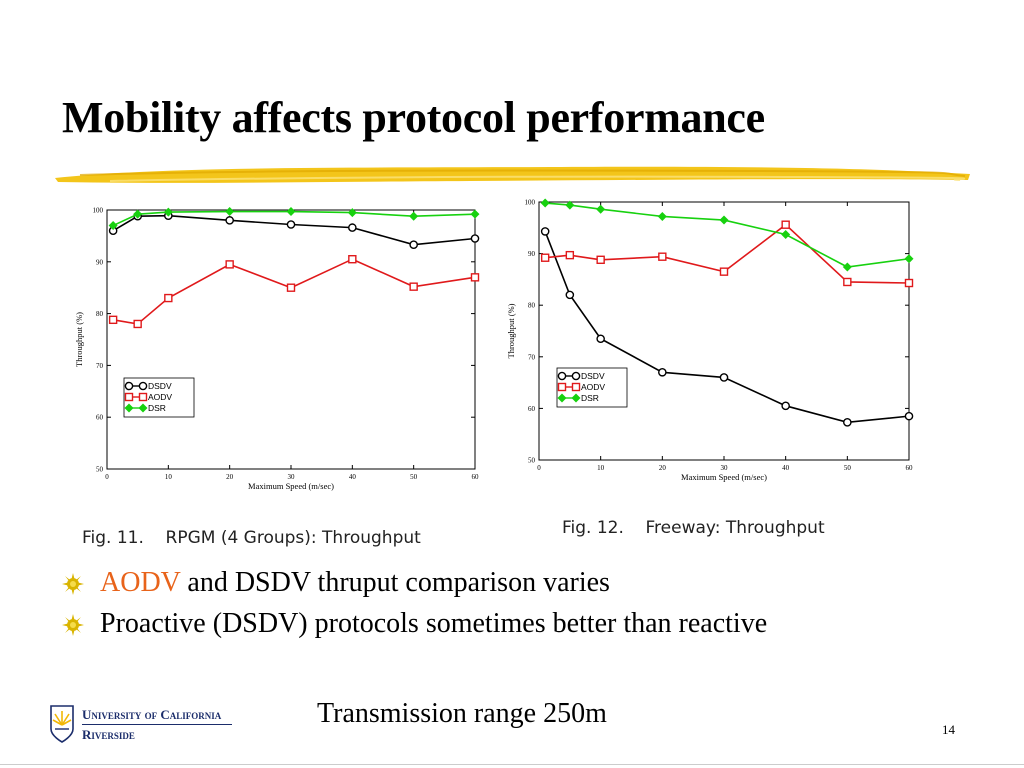 This screenshot has height=768, width=1024. I want to click on logo-text-university: University of California, so click(152, 714).